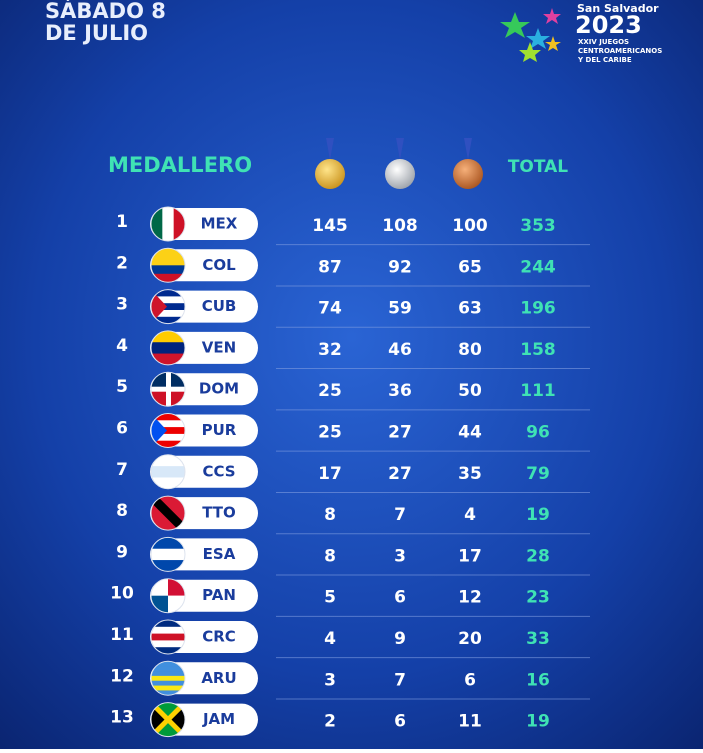  What do you see at coordinates (218, 678) in the screenshot?
I see `country-code: ARU` at bounding box center [218, 678].